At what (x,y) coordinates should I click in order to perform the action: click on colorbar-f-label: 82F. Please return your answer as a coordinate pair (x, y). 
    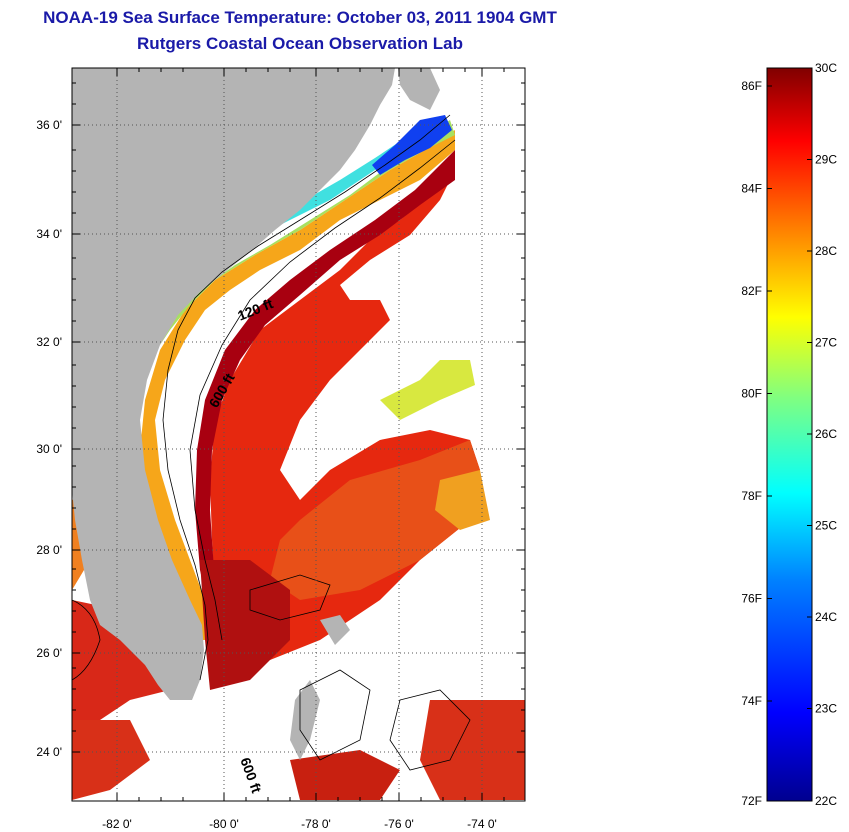
    Looking at the image, I should click on (751, 291).